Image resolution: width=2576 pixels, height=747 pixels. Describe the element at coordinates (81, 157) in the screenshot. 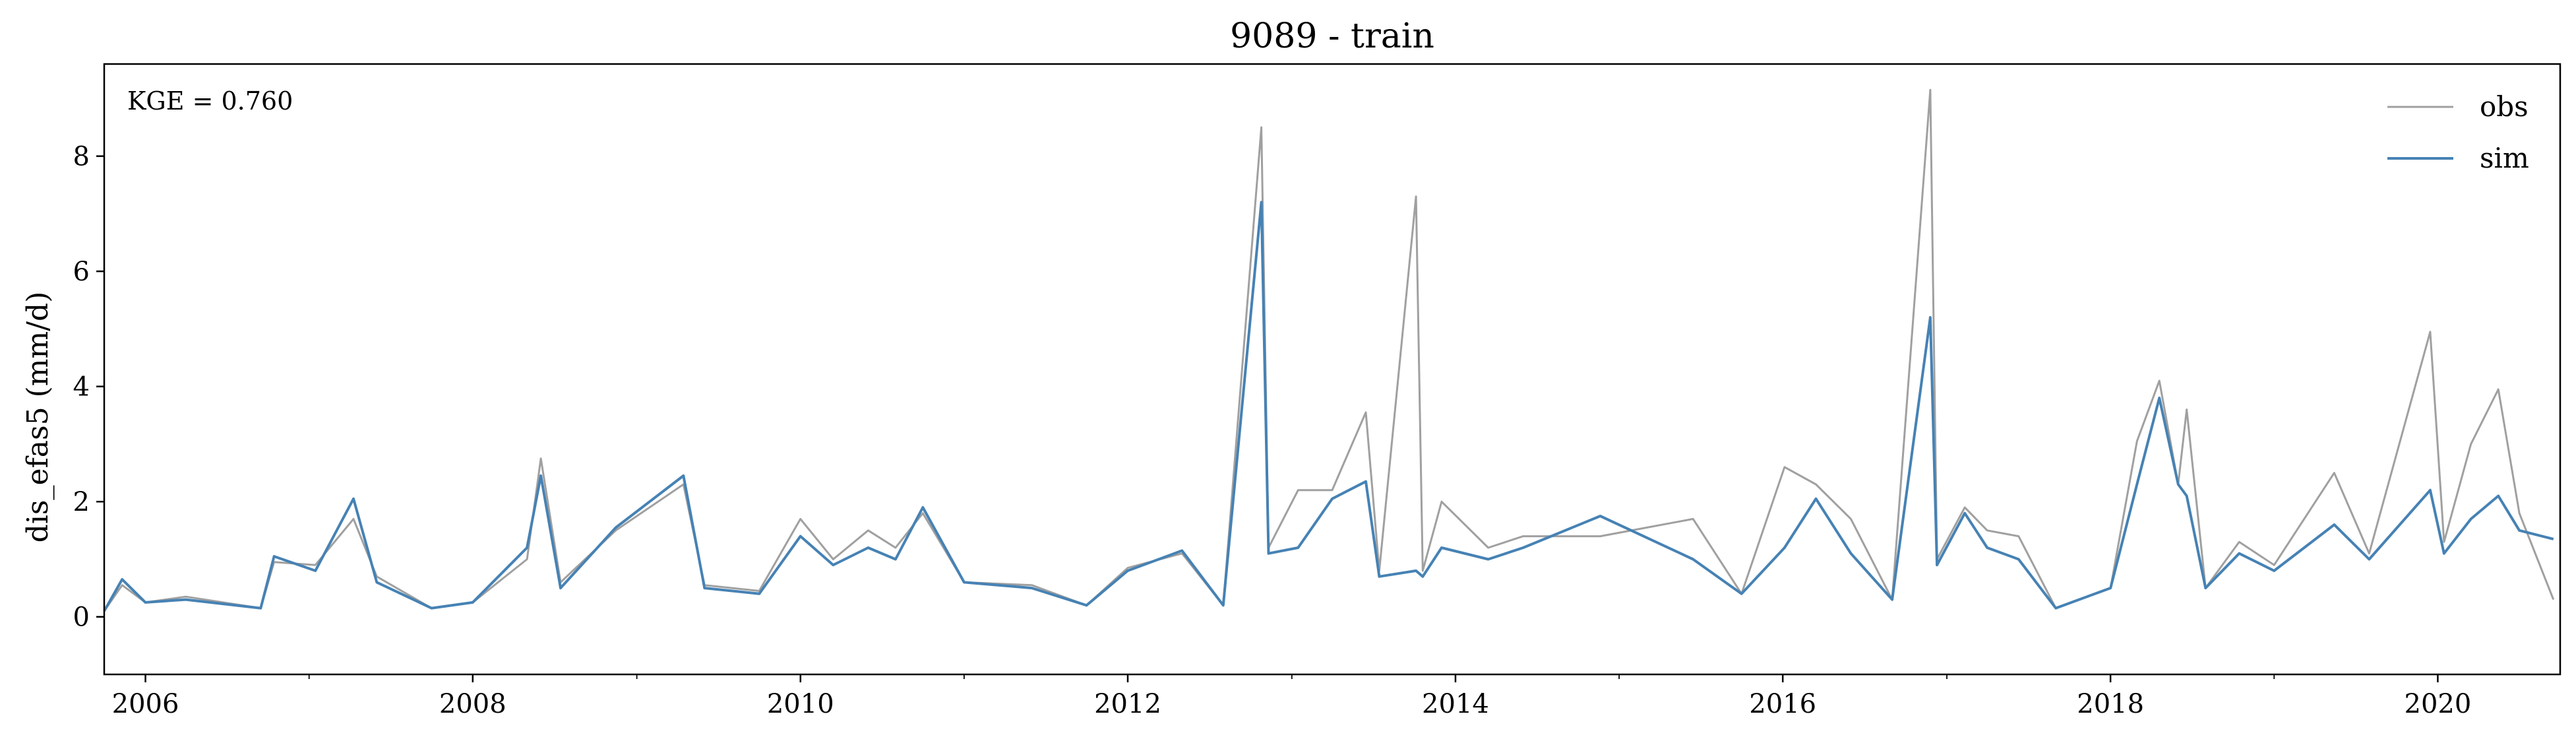

I see `y-tick-label: 8` at that location.